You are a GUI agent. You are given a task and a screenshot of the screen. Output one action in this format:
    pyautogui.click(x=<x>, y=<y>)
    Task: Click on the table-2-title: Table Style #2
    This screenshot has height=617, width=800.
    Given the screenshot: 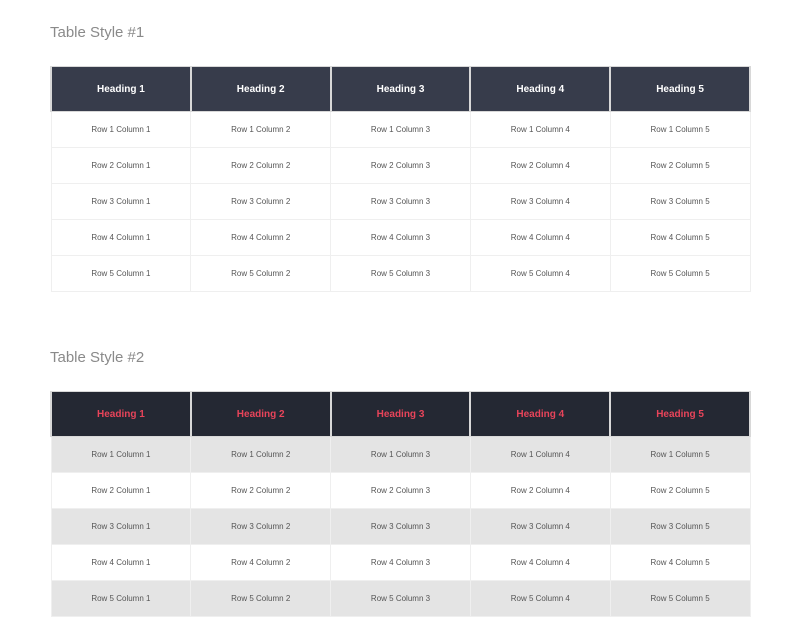 What is the action you would take?
    pyautogui.click(x=97, y=357)
    